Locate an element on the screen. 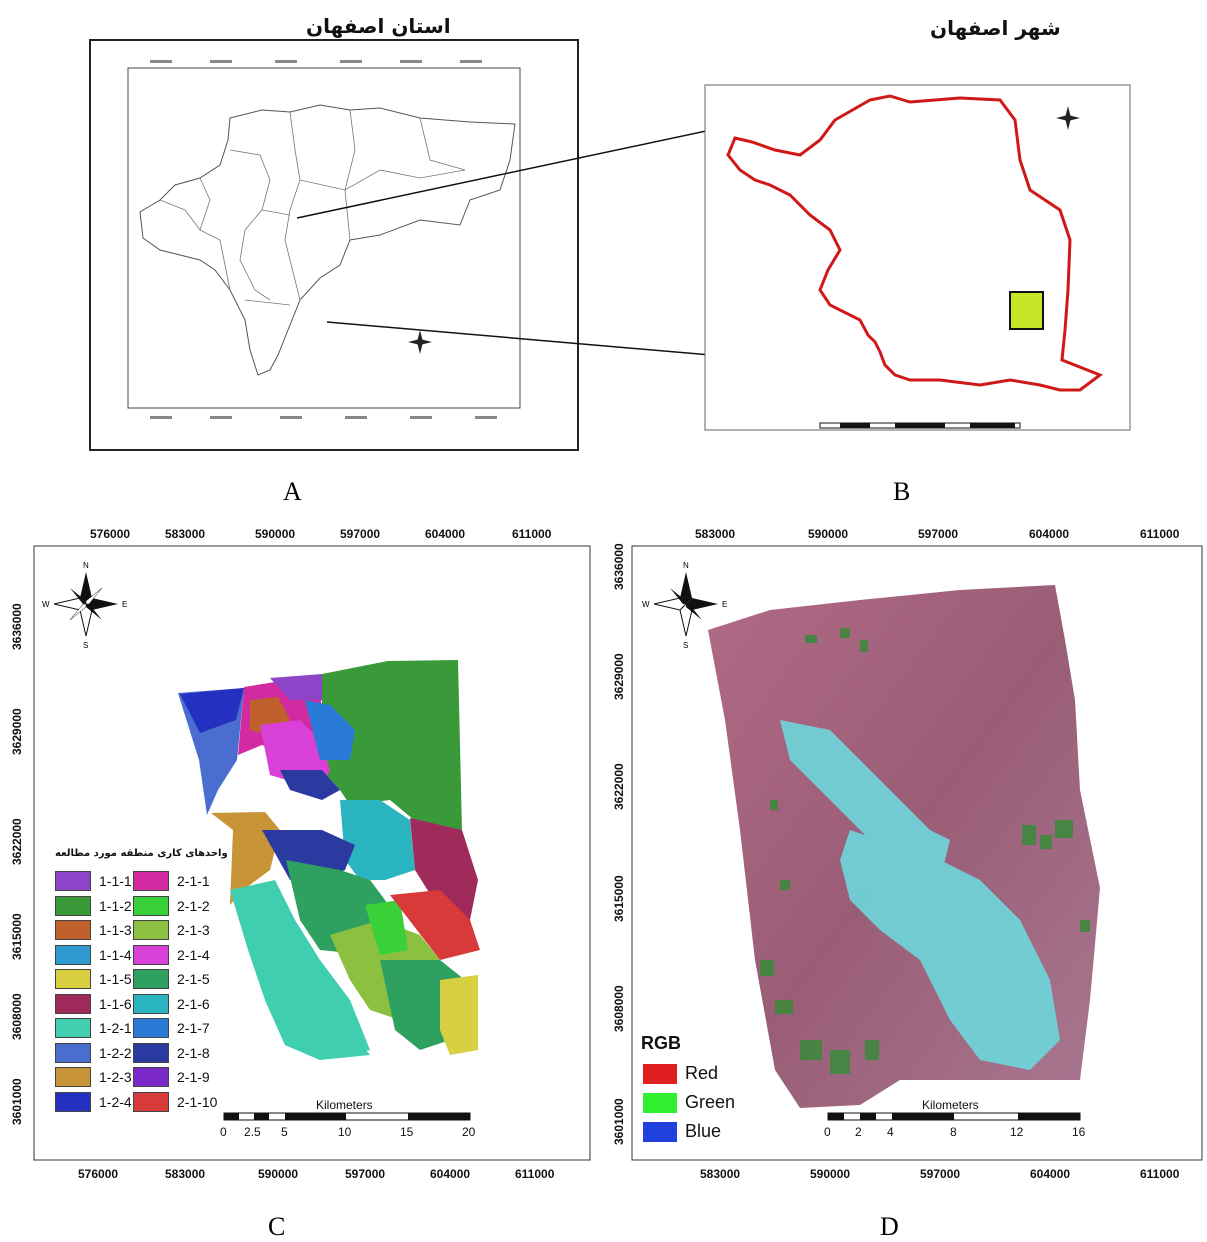 The image size is (1207, 1242). legend-item: 1-2-1 is located at coordinates (93, 1028).